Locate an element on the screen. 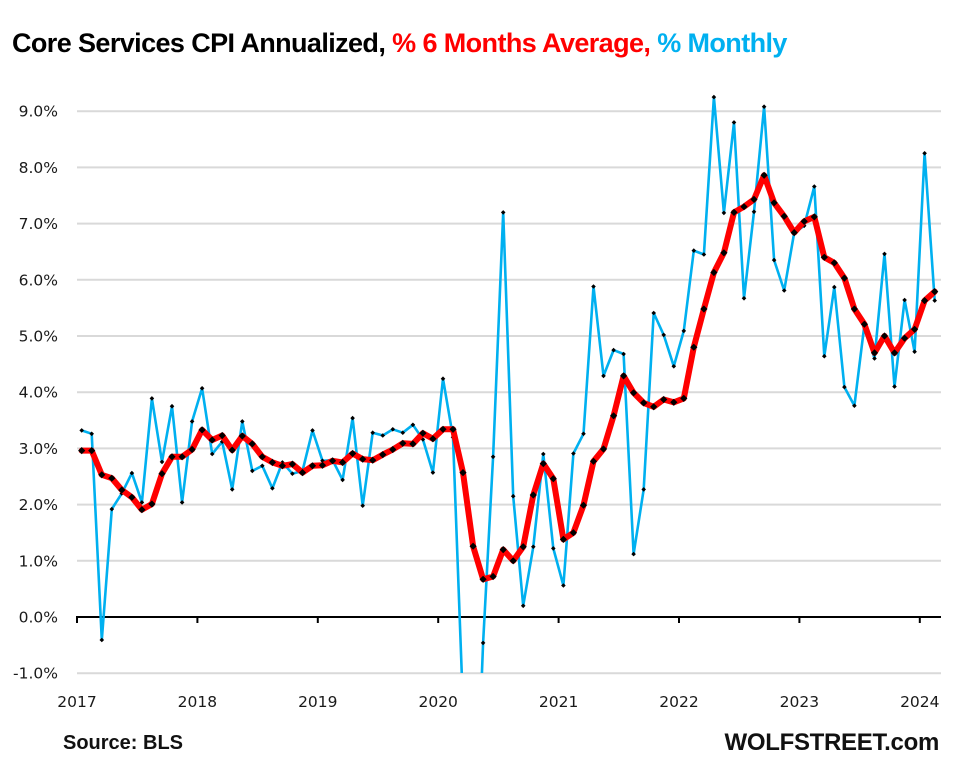 This screenshot has height=772, width=953. y-tick-label: 7.0% is located at coordinates (38, 224).